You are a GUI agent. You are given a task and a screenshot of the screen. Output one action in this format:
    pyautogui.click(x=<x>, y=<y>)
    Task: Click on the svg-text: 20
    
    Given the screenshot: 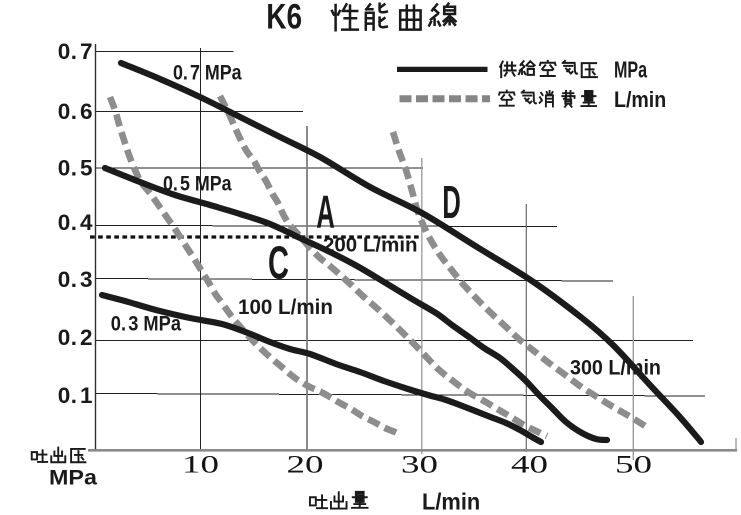 What is the action you would take?
    pyautogui.click(x=305, y=464)
    